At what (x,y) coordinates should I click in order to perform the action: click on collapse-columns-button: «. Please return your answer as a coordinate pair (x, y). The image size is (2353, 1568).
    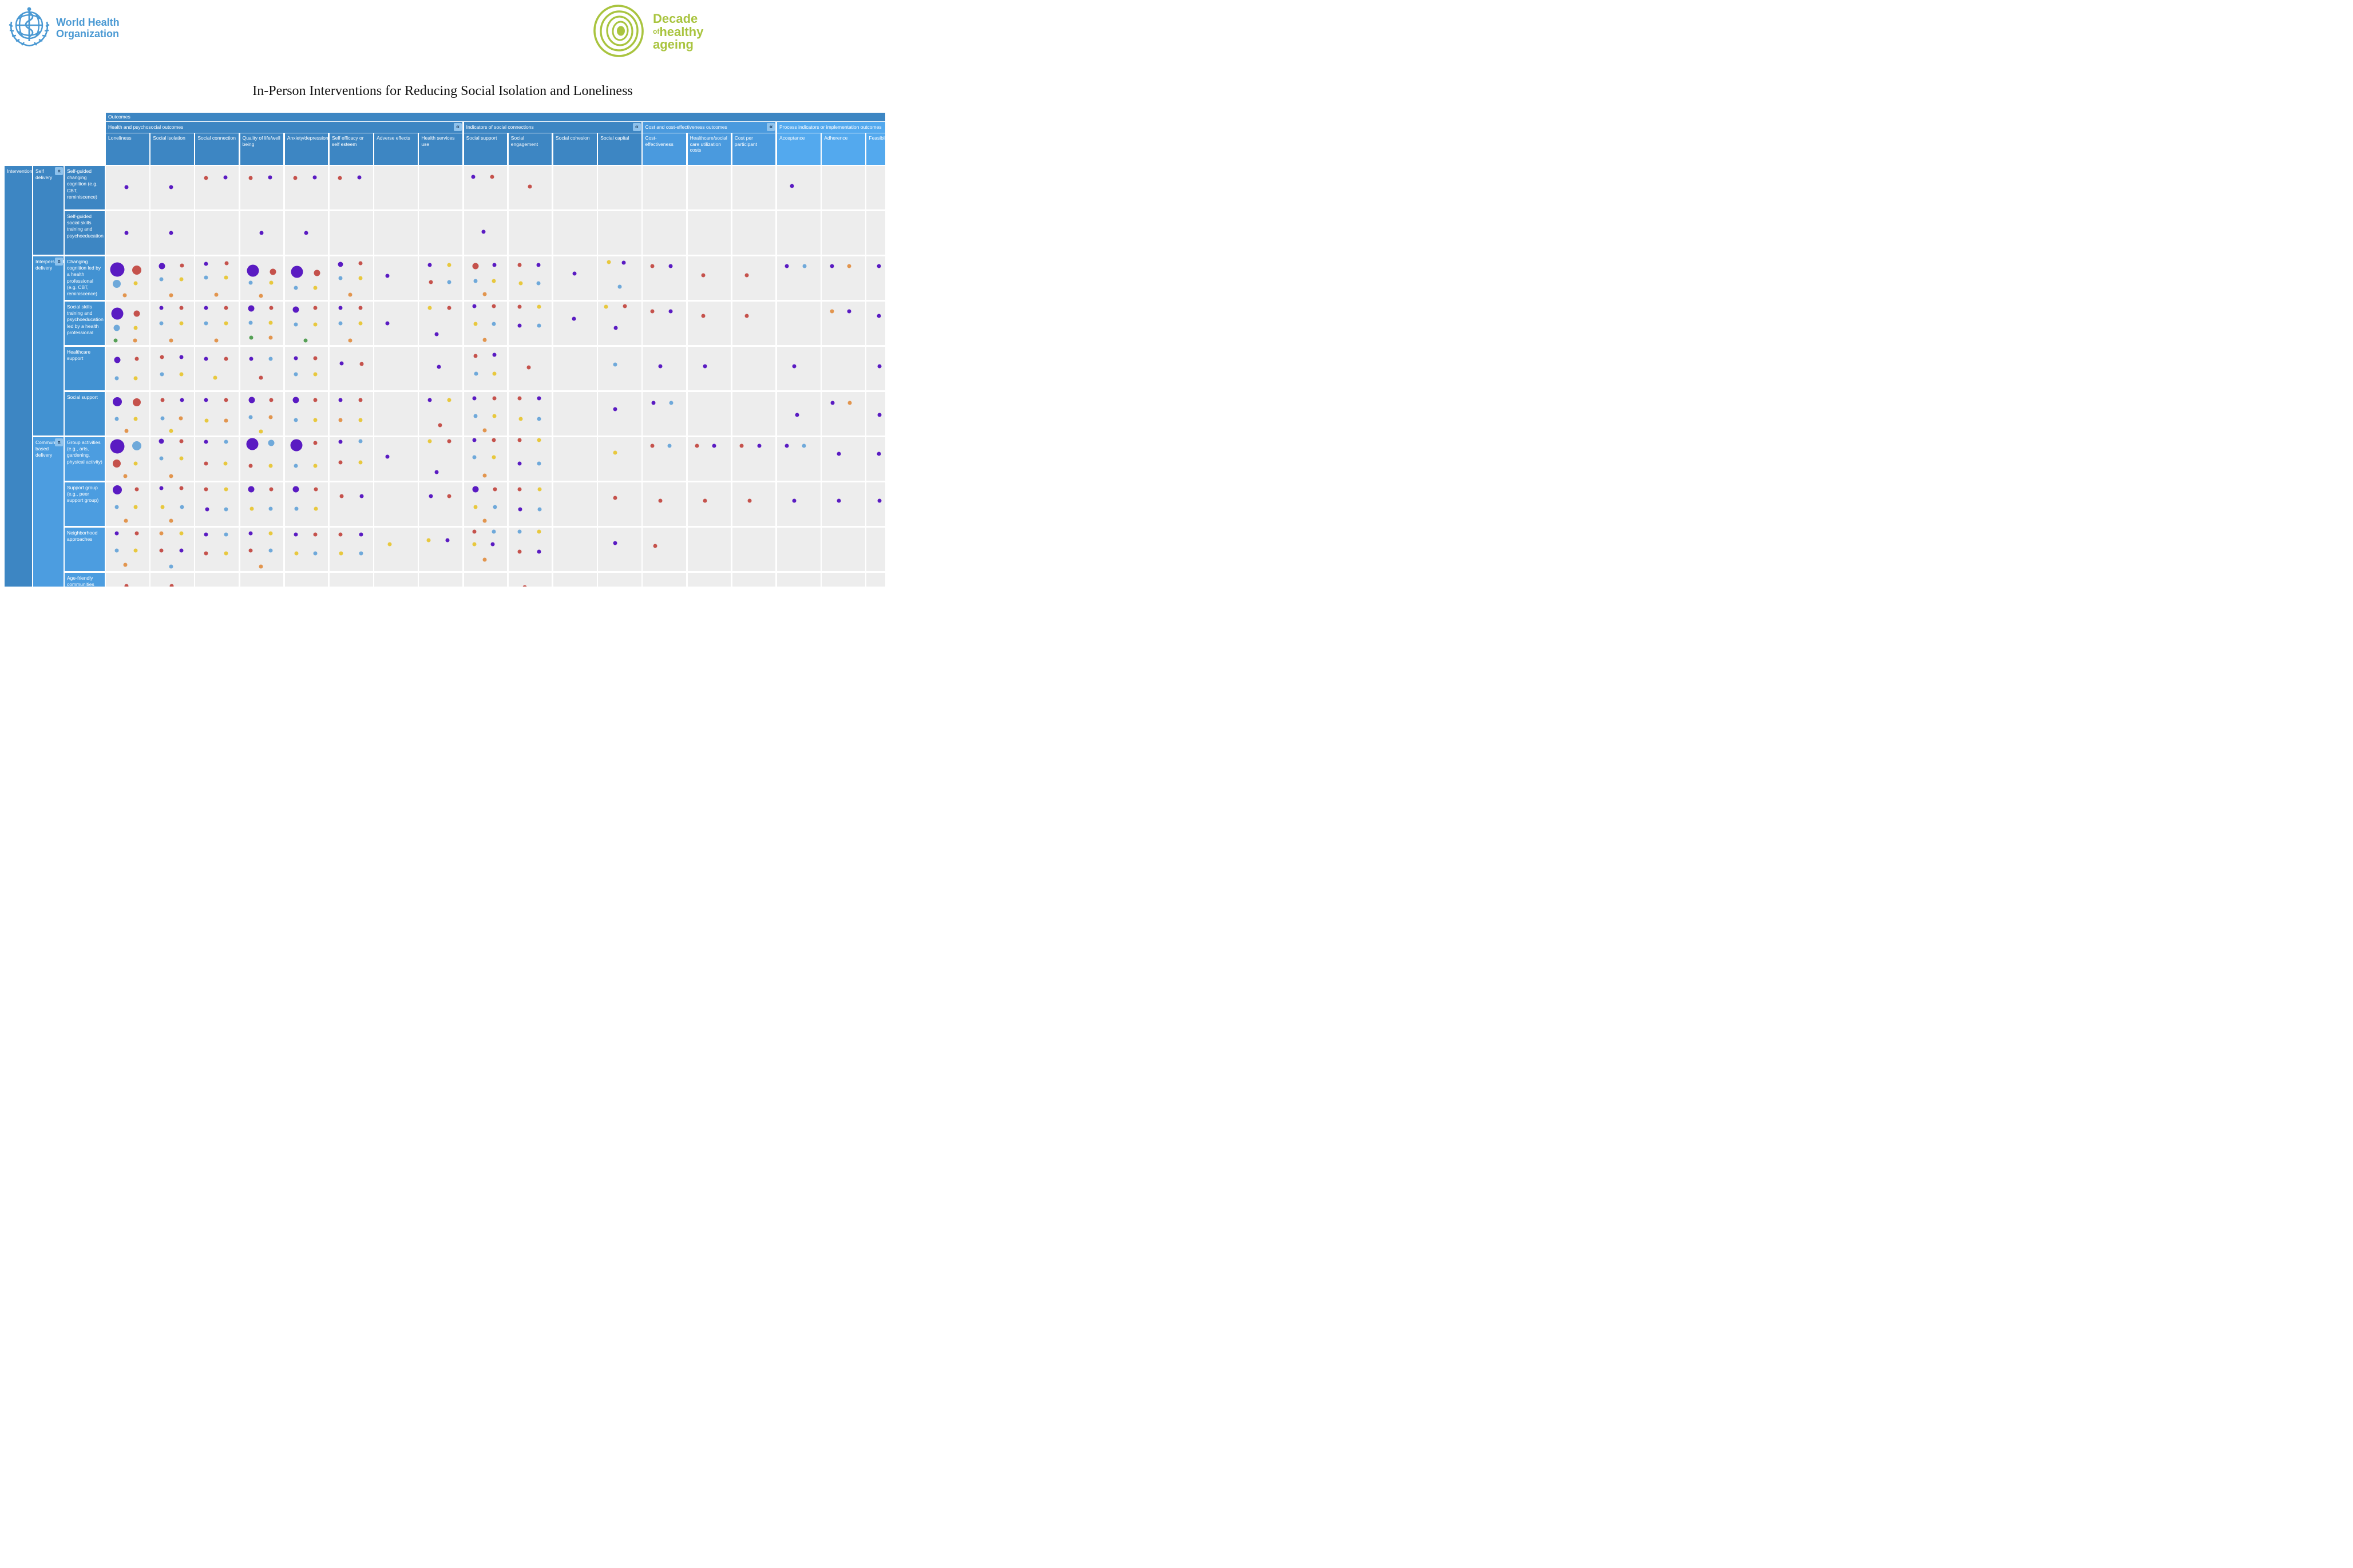
    Looking at the image, I should click on (458, 127).